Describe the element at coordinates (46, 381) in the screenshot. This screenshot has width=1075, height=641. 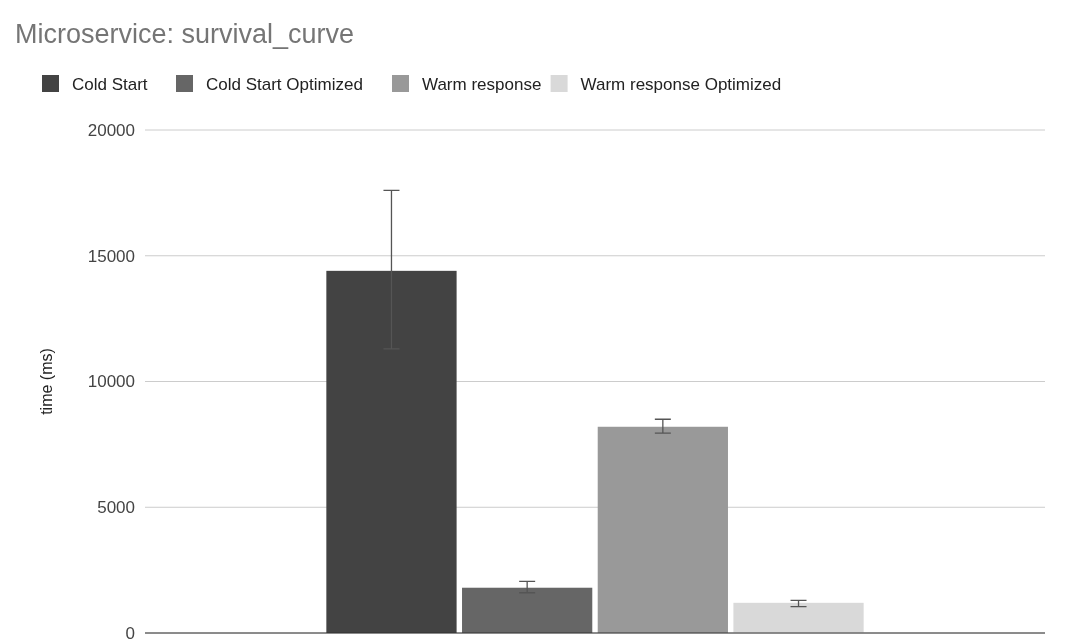
I see `y-axis-title: time (ms)` at that location.